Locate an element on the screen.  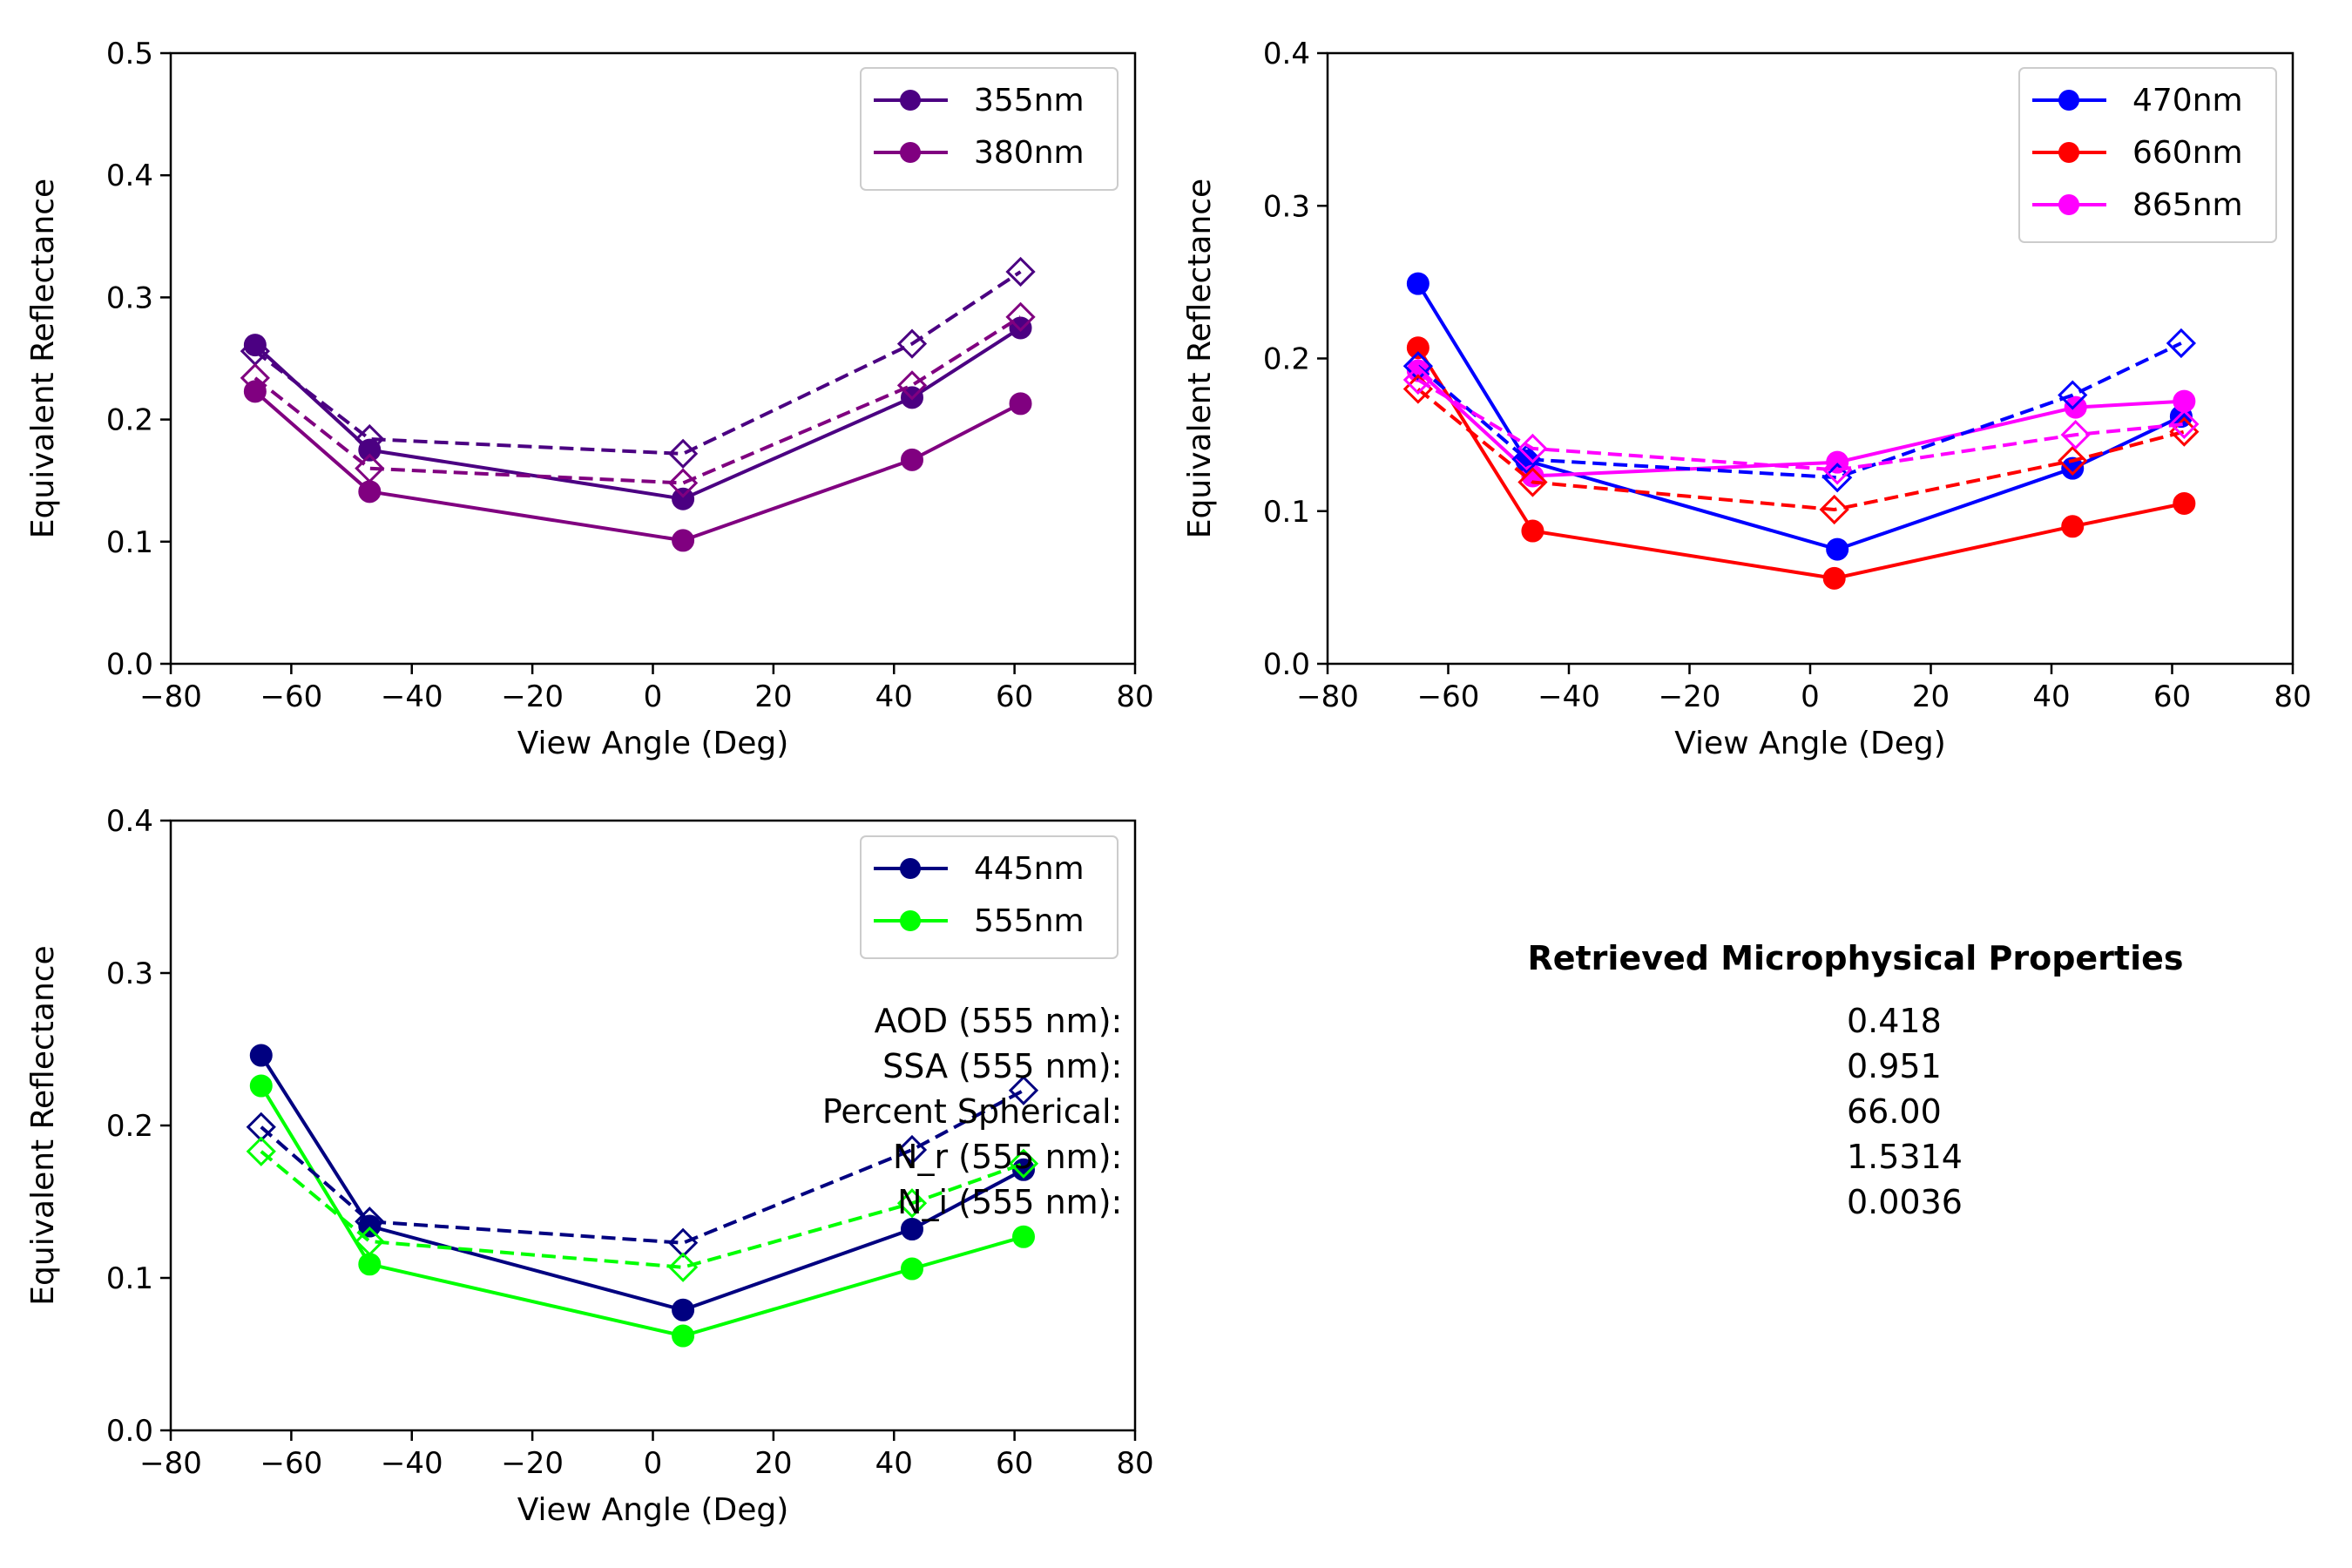
legend-label: 445nm is located at coordinates (1029, 869).